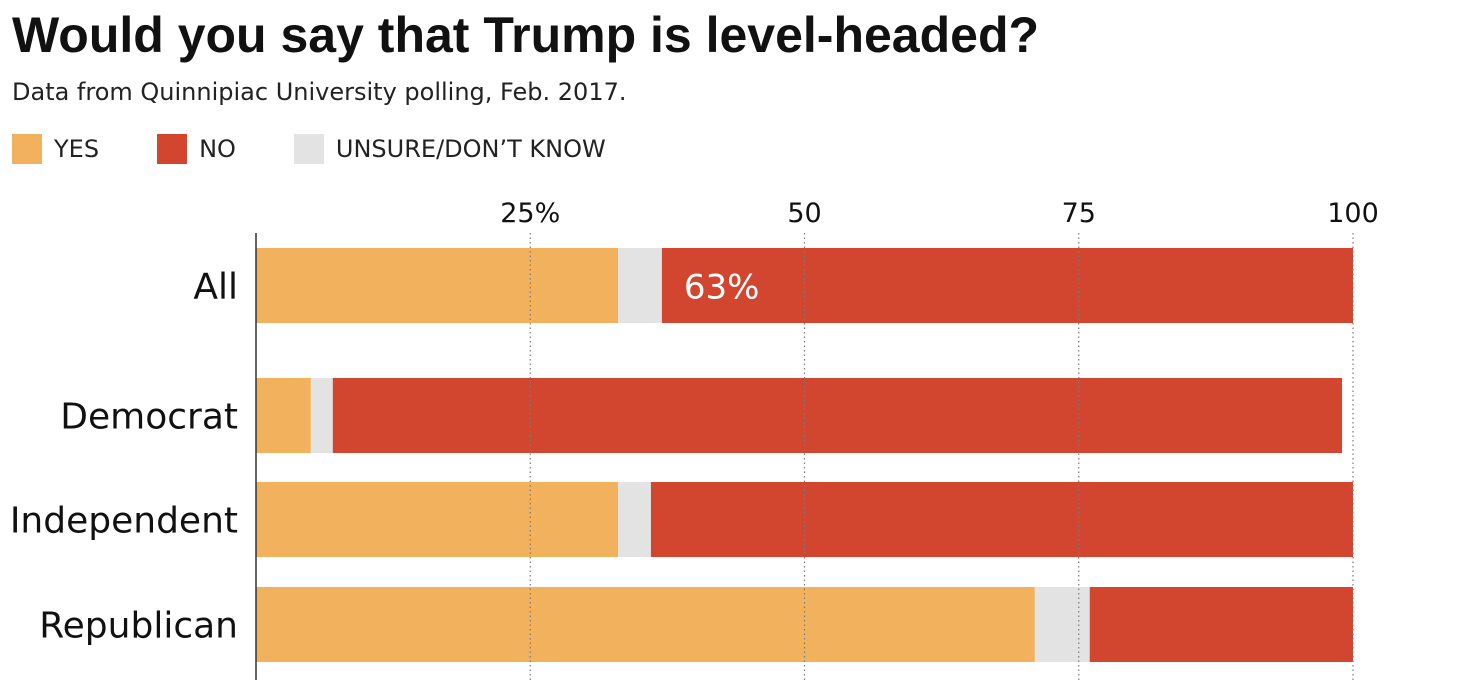 The height and width of the screenshot is (690, 1484). What do you see at coordinates (283, 415) in the screenshot?
I see `bar-democrat-yes` at bounding box center [283, 415].